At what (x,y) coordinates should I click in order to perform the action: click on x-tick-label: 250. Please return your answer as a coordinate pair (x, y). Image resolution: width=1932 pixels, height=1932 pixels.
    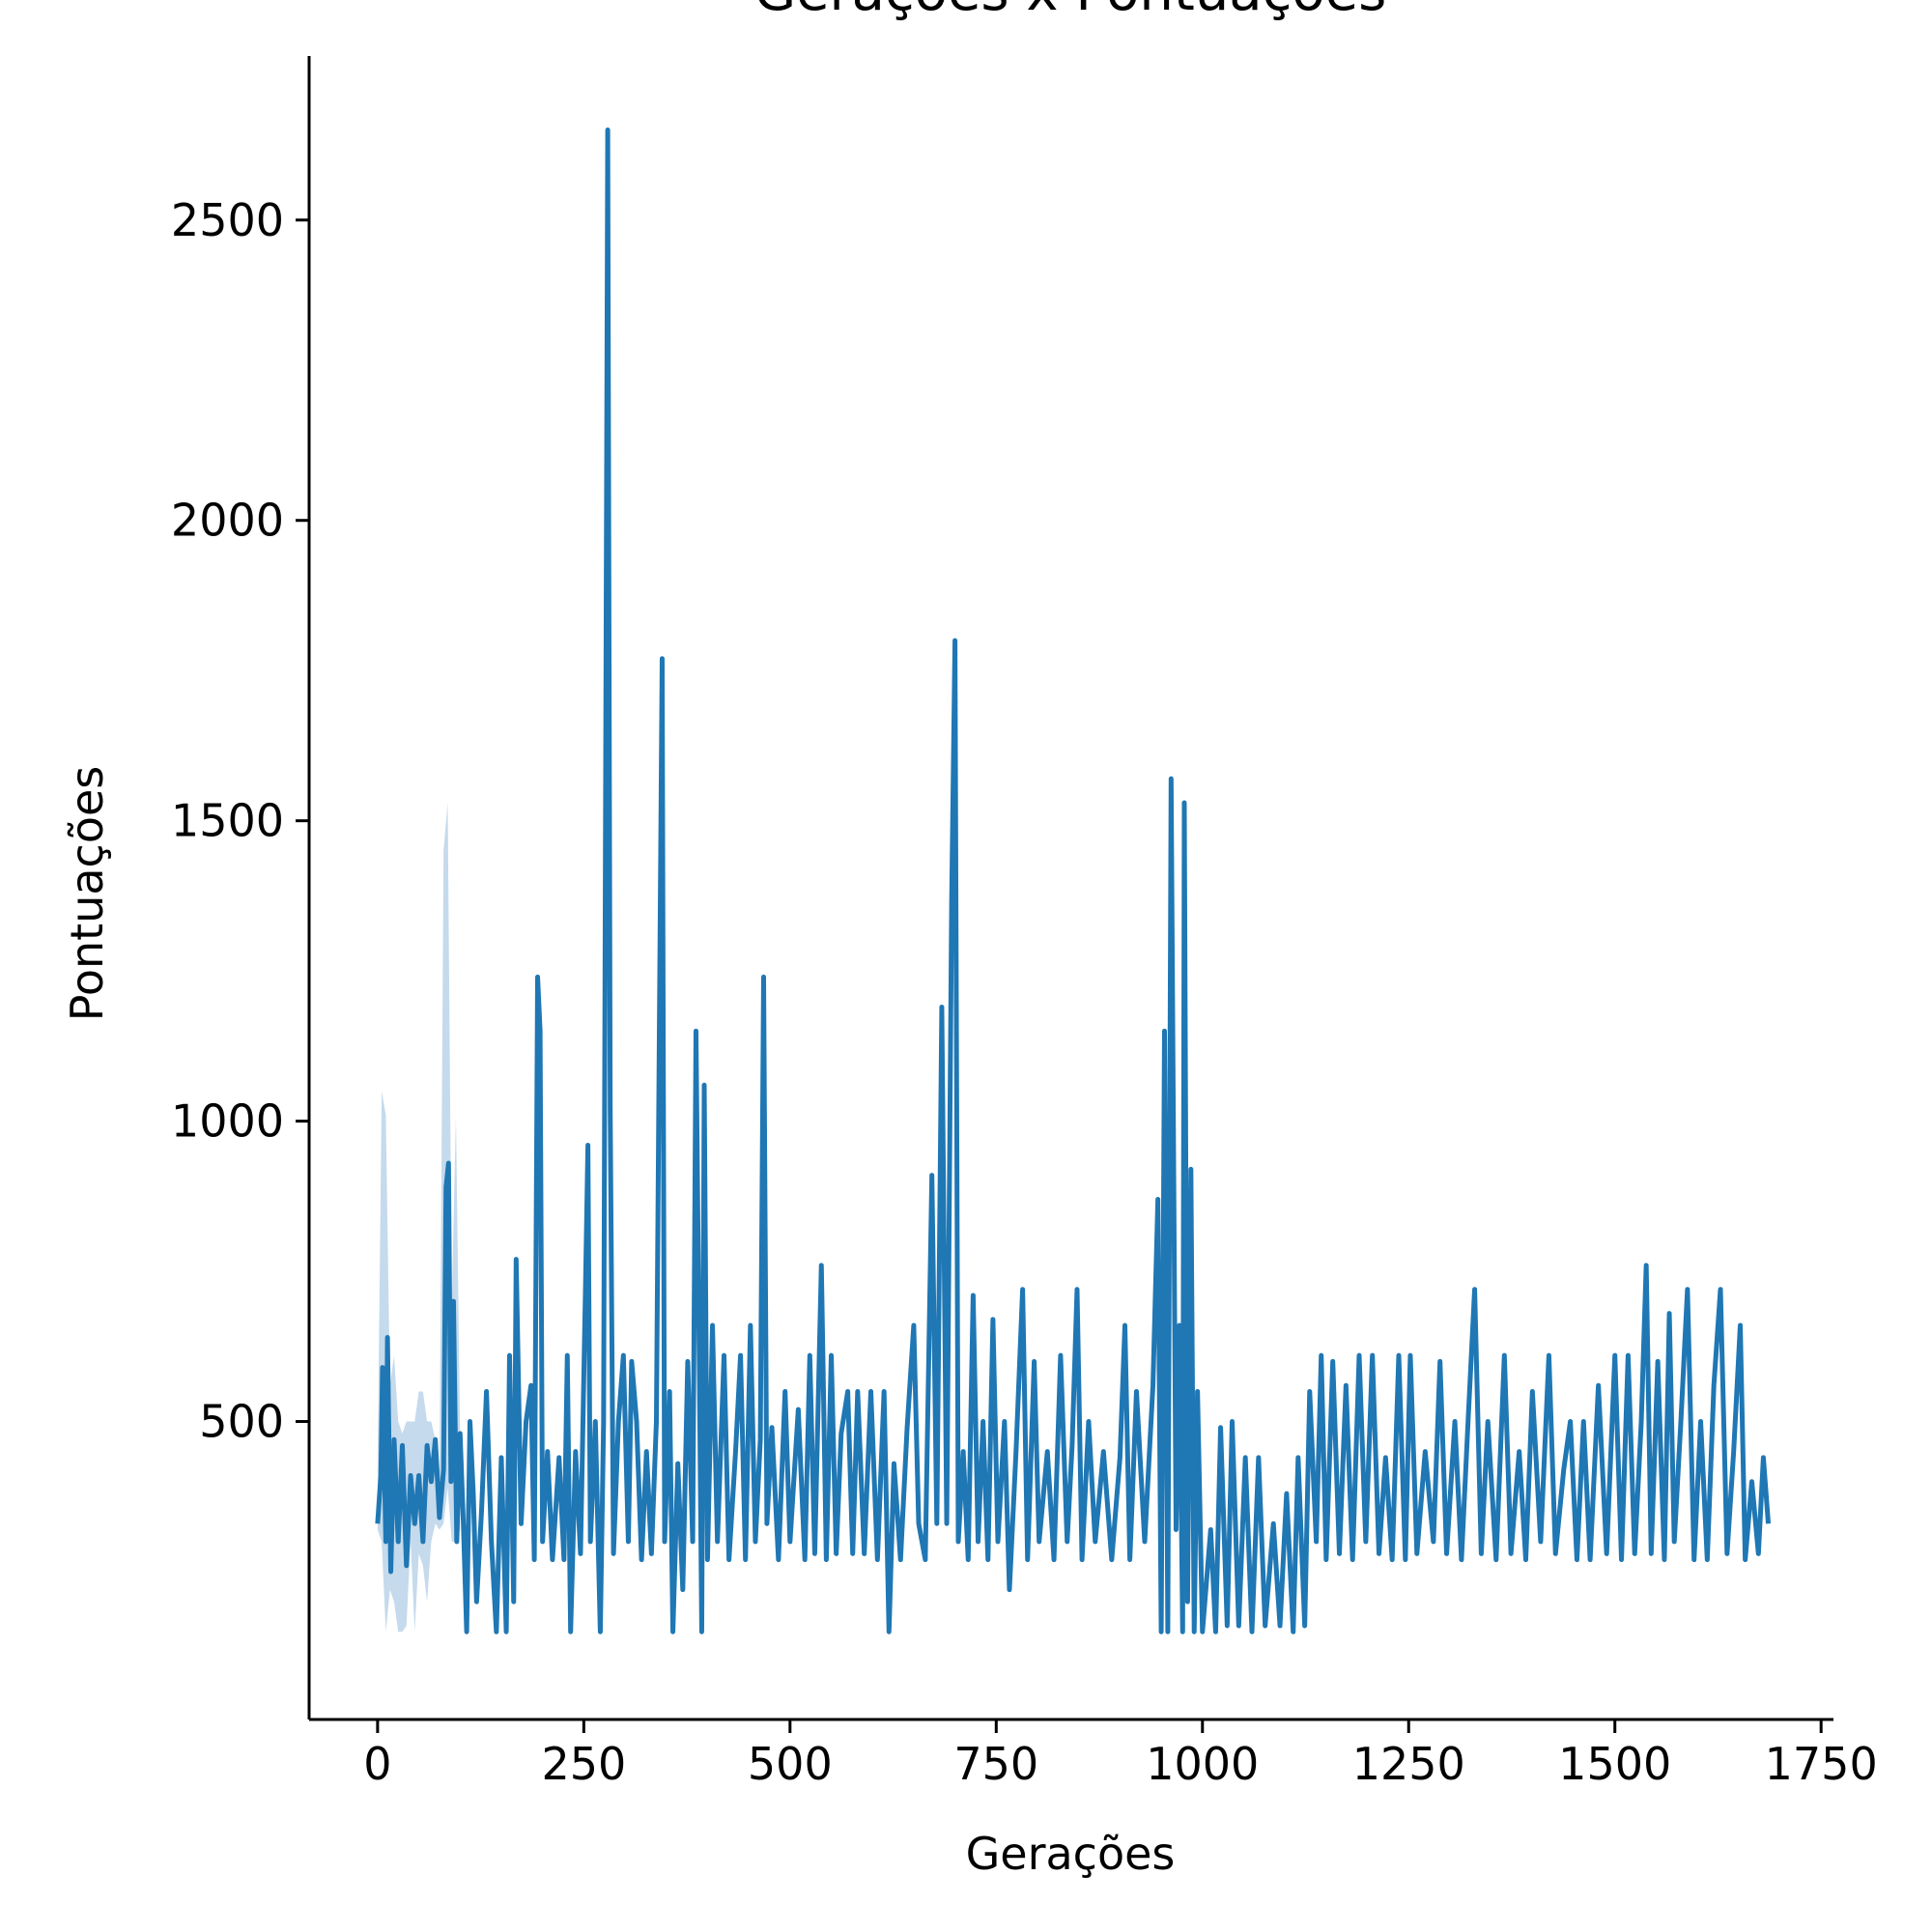
    Looking at the image, I should click on (583, 1764).